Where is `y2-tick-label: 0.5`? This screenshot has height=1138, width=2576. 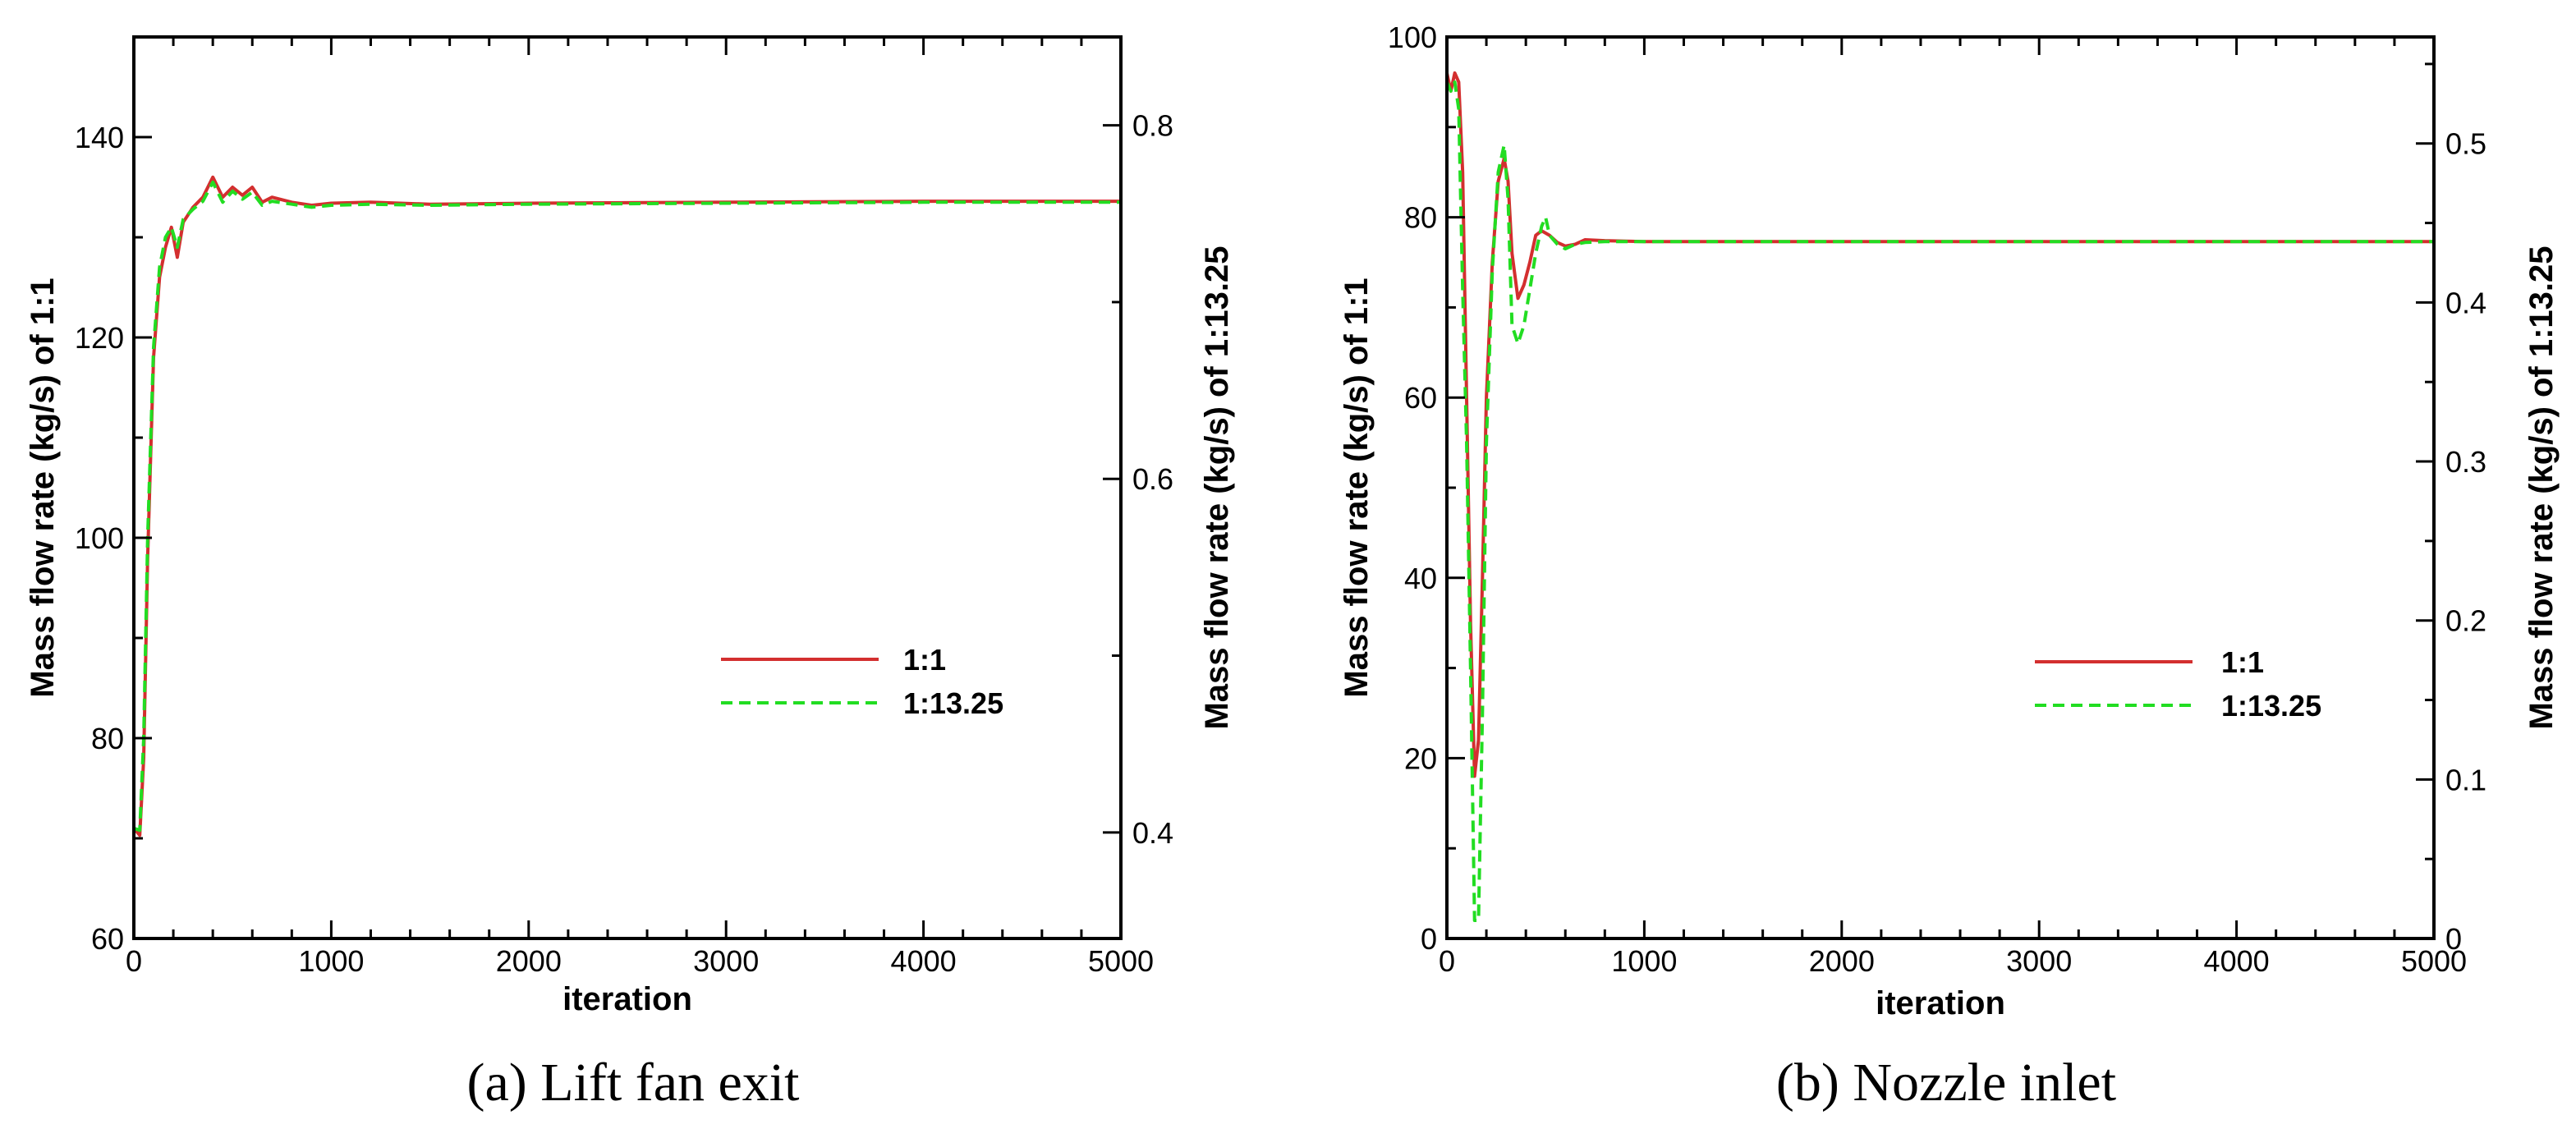 y2-tick-label: 0.5 is located at coordinates (2465, 144).